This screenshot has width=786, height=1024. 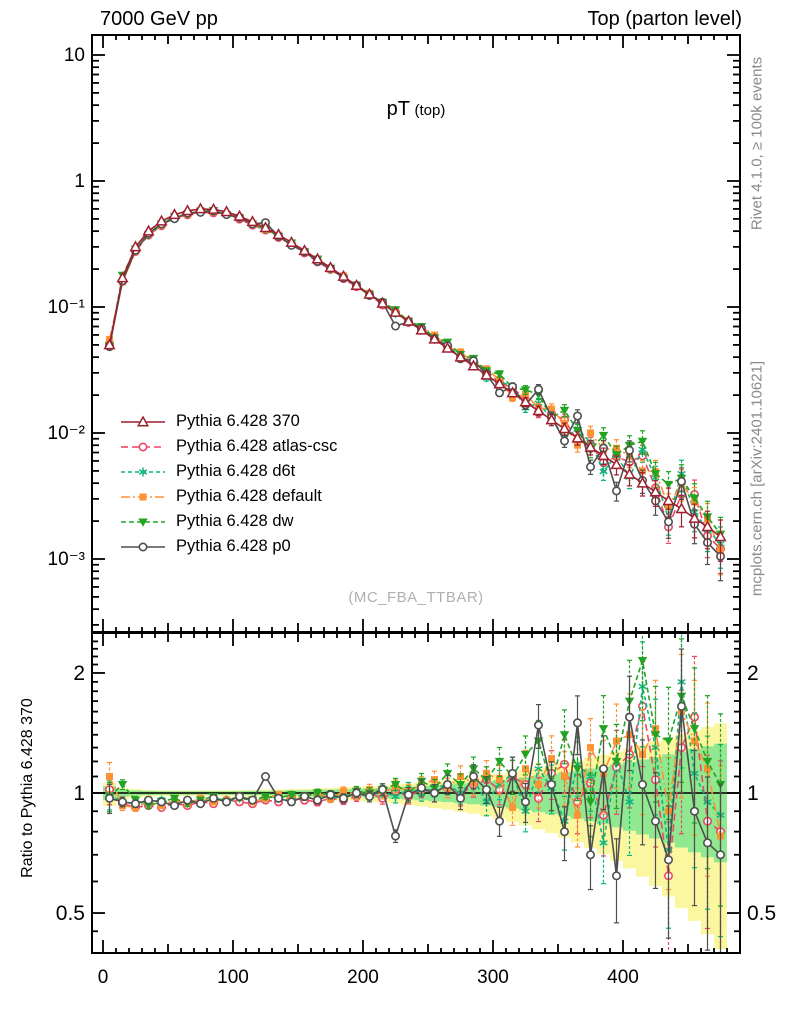 I want to click on legend-item-label: Pythia 6.428 atlas-csc, so click(x=257, y=446).